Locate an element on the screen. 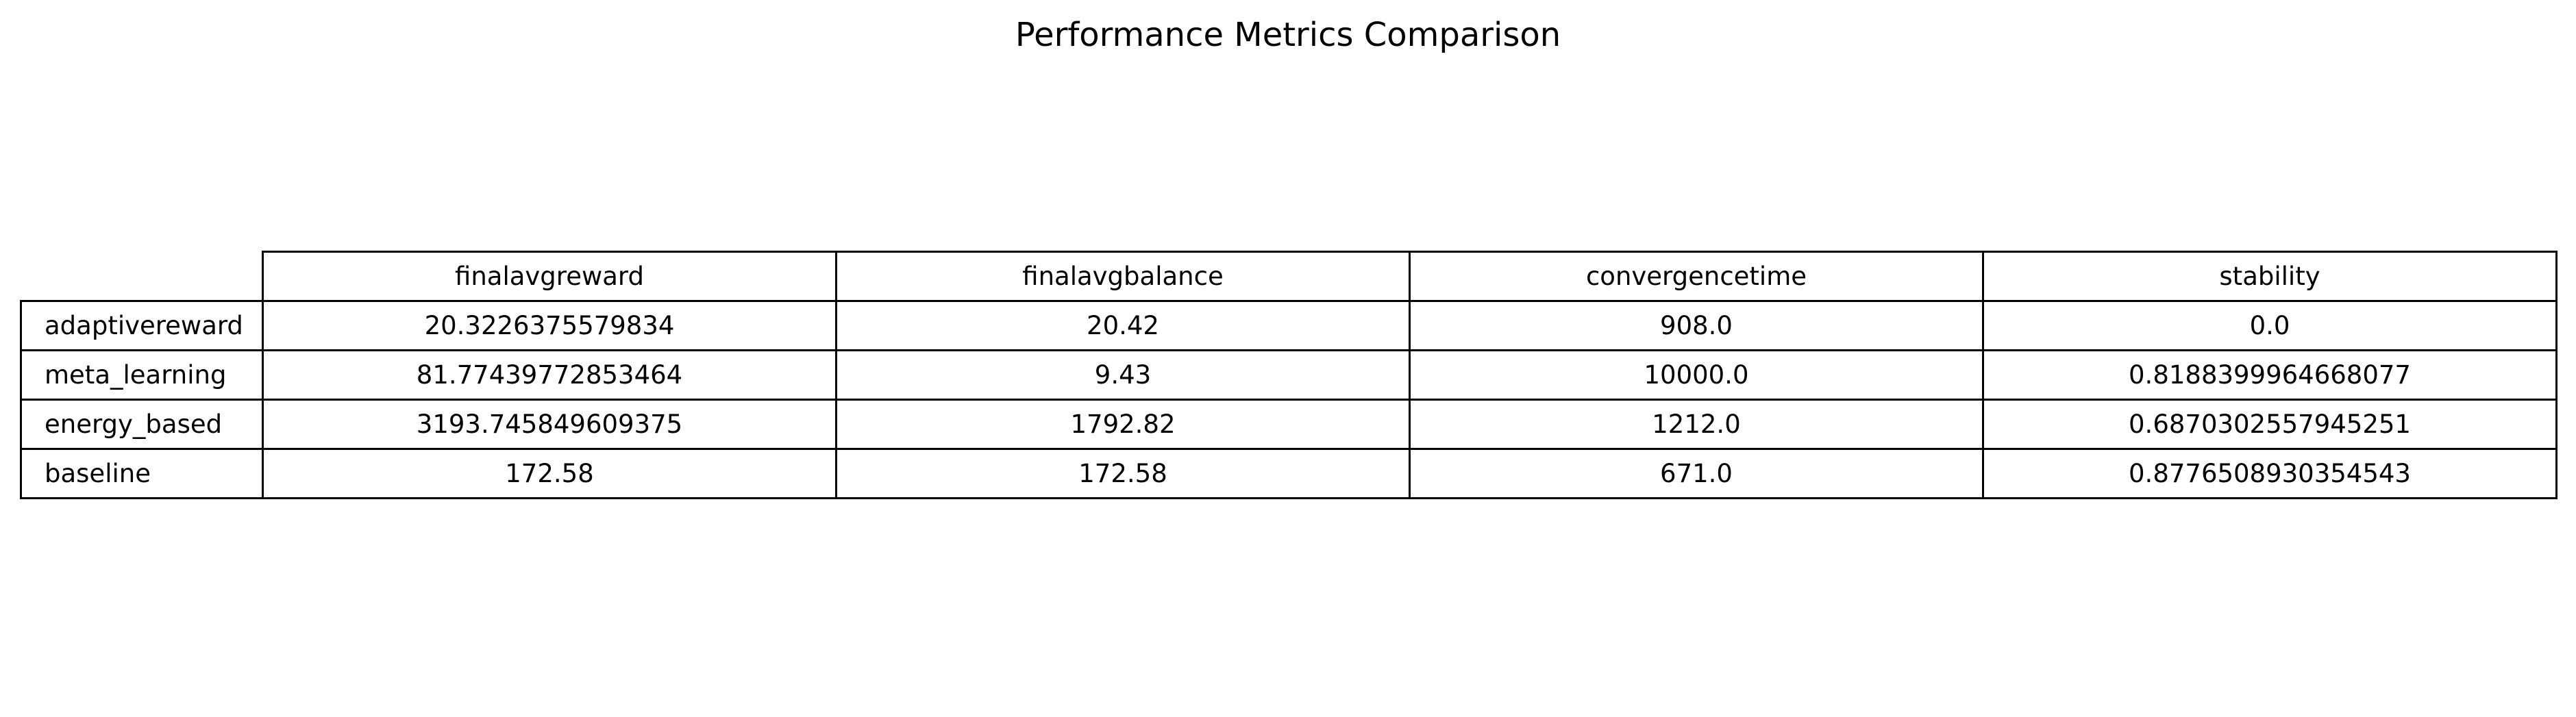 The height and width of the screenshot is (717, 2576). column-header-finalavgreward: finalavgreward is located at coordinates (549, 276).